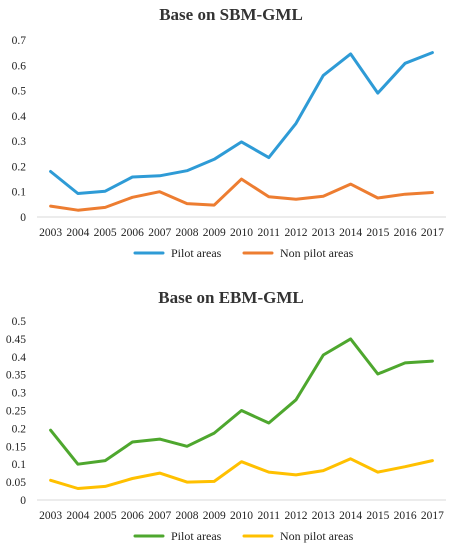 The height and width of the screenshot is (555, 462). What do you see at coordinates (16, 340) in the screenshot?
I see `y-tick-label: 0.45` at bounding box center [16, 340].